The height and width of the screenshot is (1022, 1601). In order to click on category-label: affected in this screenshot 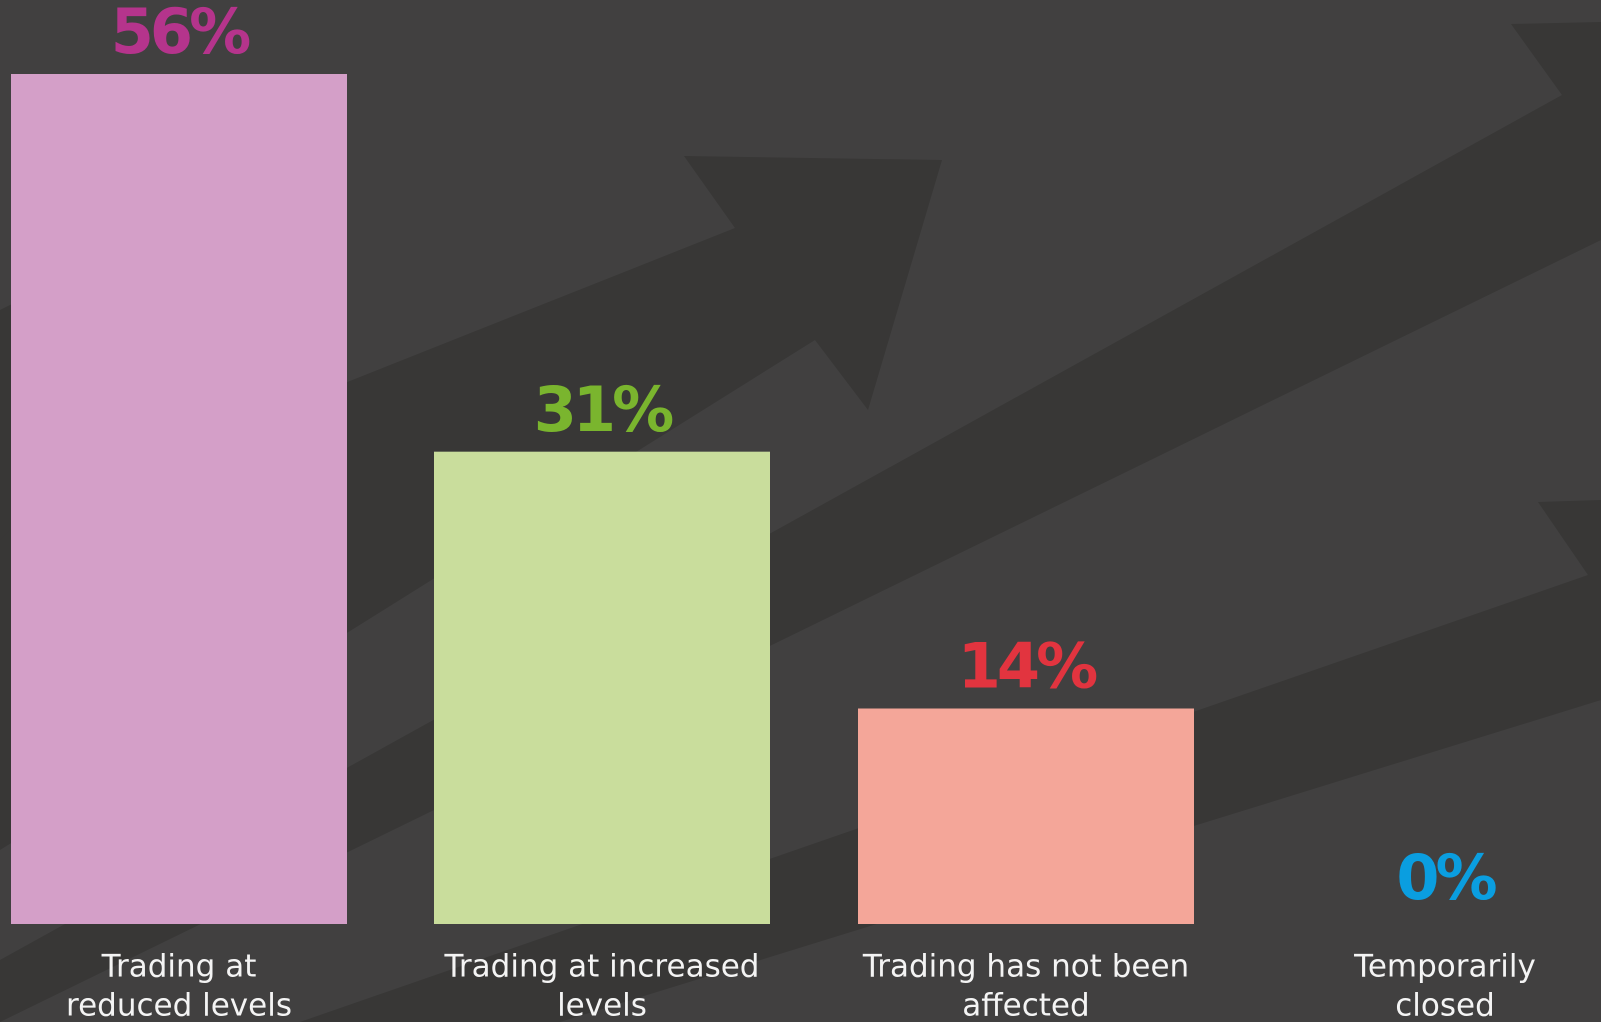, I will do `click(1025, 1005)`.